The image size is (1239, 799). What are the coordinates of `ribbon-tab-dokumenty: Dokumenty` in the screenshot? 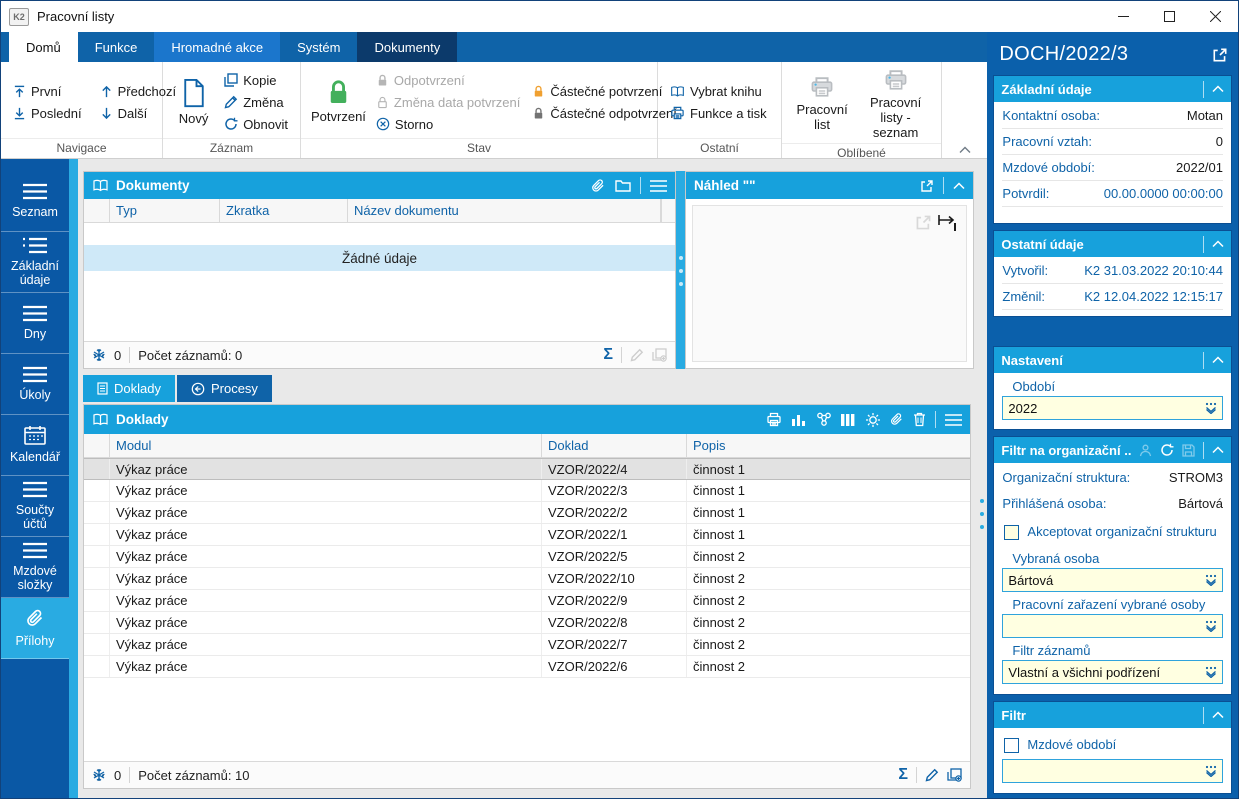 It's located at (407, 47).